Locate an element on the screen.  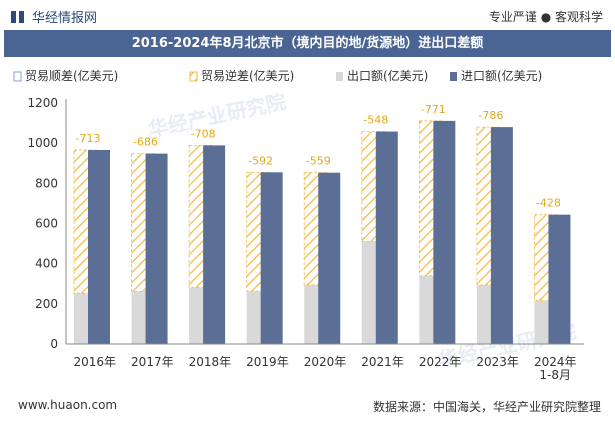
tagline: 专业严谨 ● 客观科学 is located at coordinates (545, 17).